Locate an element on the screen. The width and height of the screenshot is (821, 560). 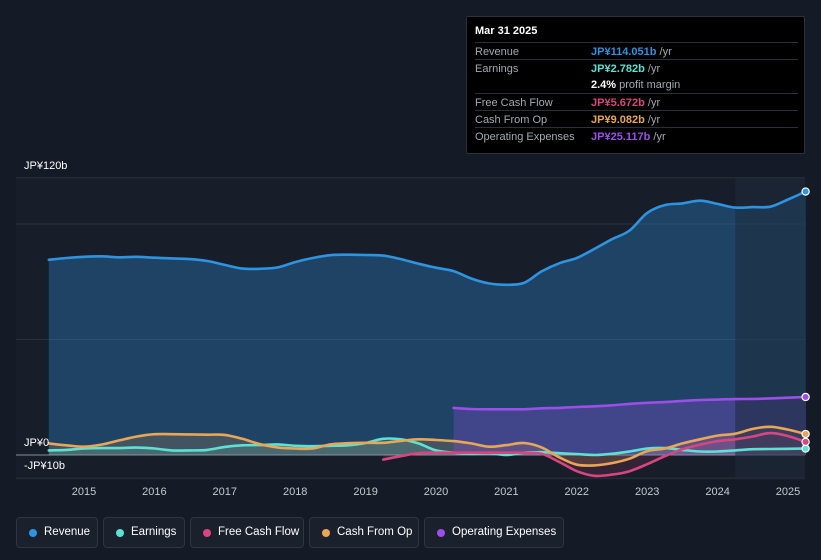
end-marker-cfo is located at coordinates (805, 434).